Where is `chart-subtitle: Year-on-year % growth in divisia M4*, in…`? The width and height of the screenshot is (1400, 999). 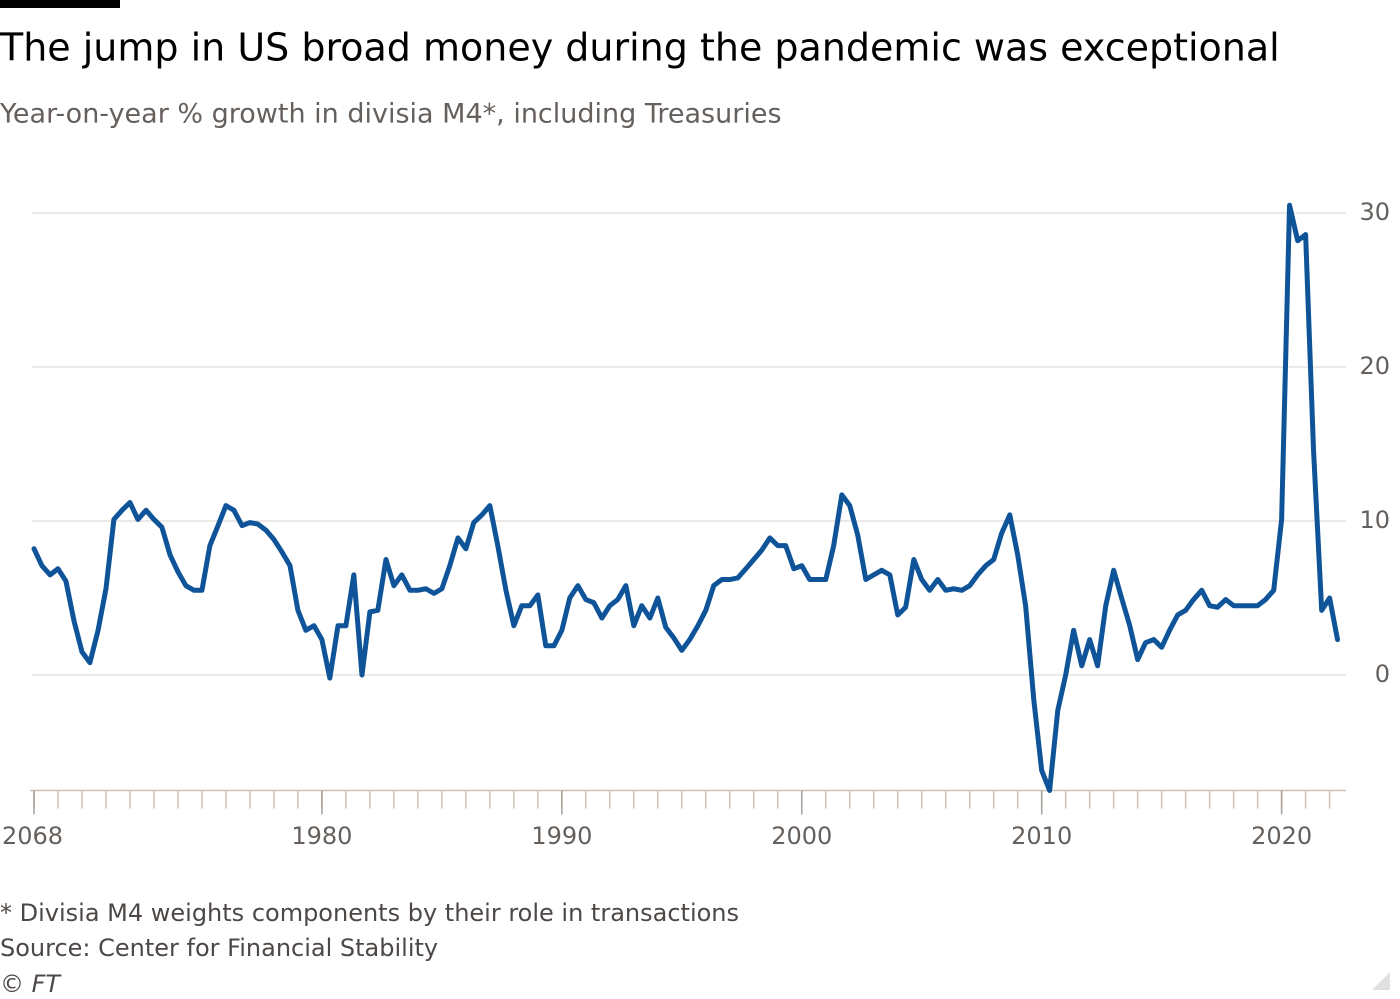 chart-subtitle: Year-on-year % growth in divisia M4*, in… is located at coordinates (391, 114).